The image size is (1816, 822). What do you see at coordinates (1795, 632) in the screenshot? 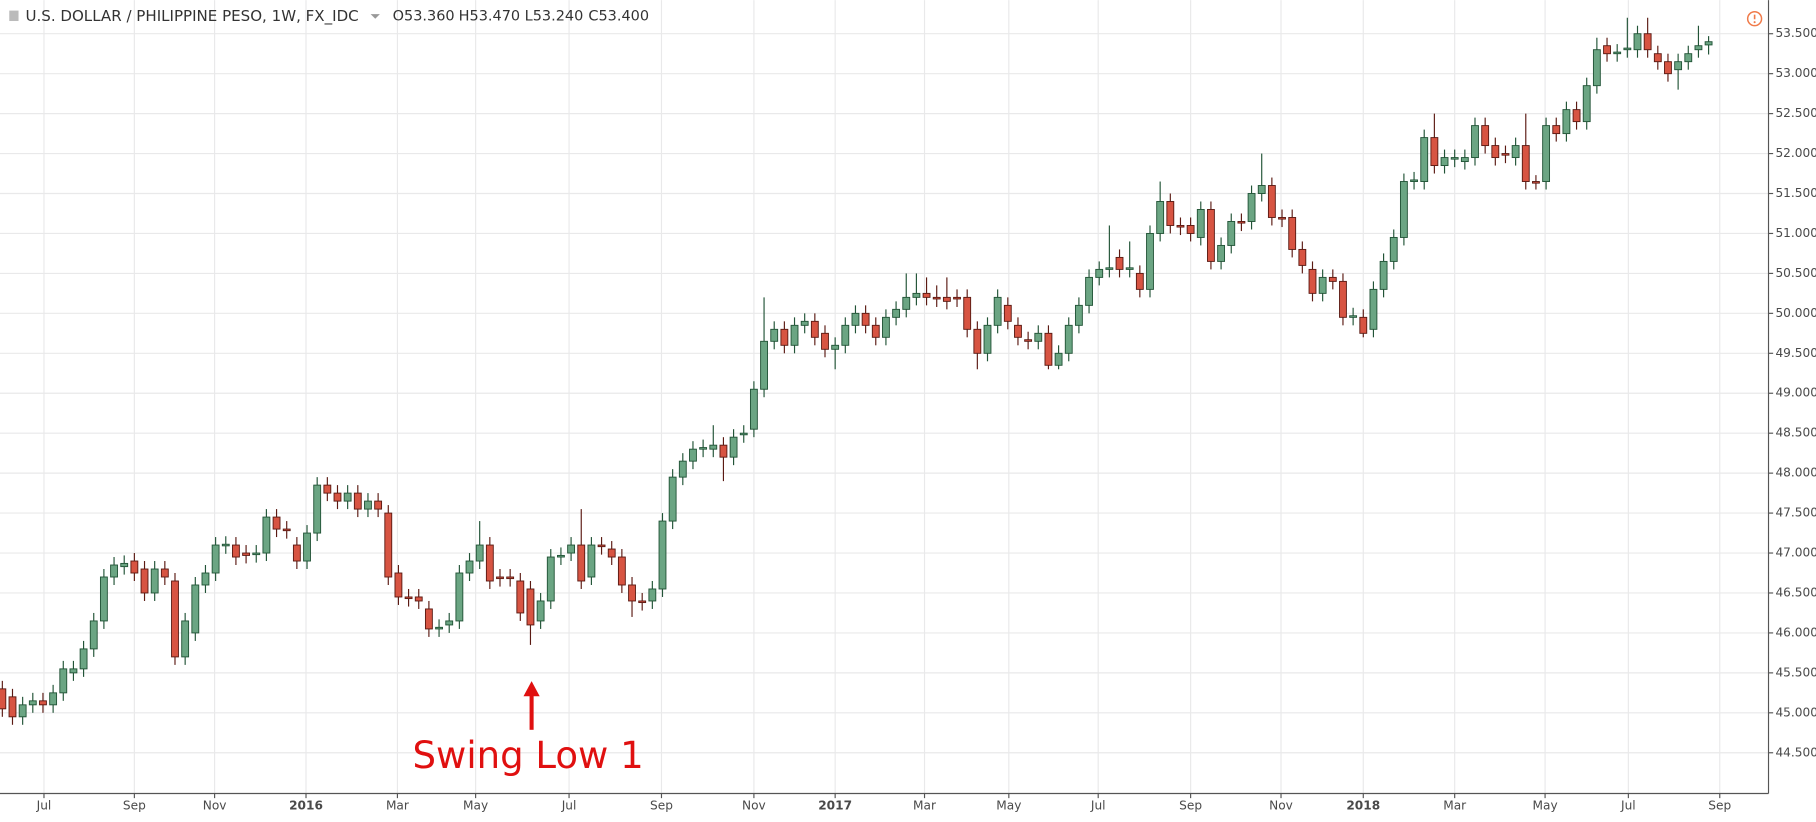
I see `y-tick-label: 46.000` at bounding box center [1795, 632].